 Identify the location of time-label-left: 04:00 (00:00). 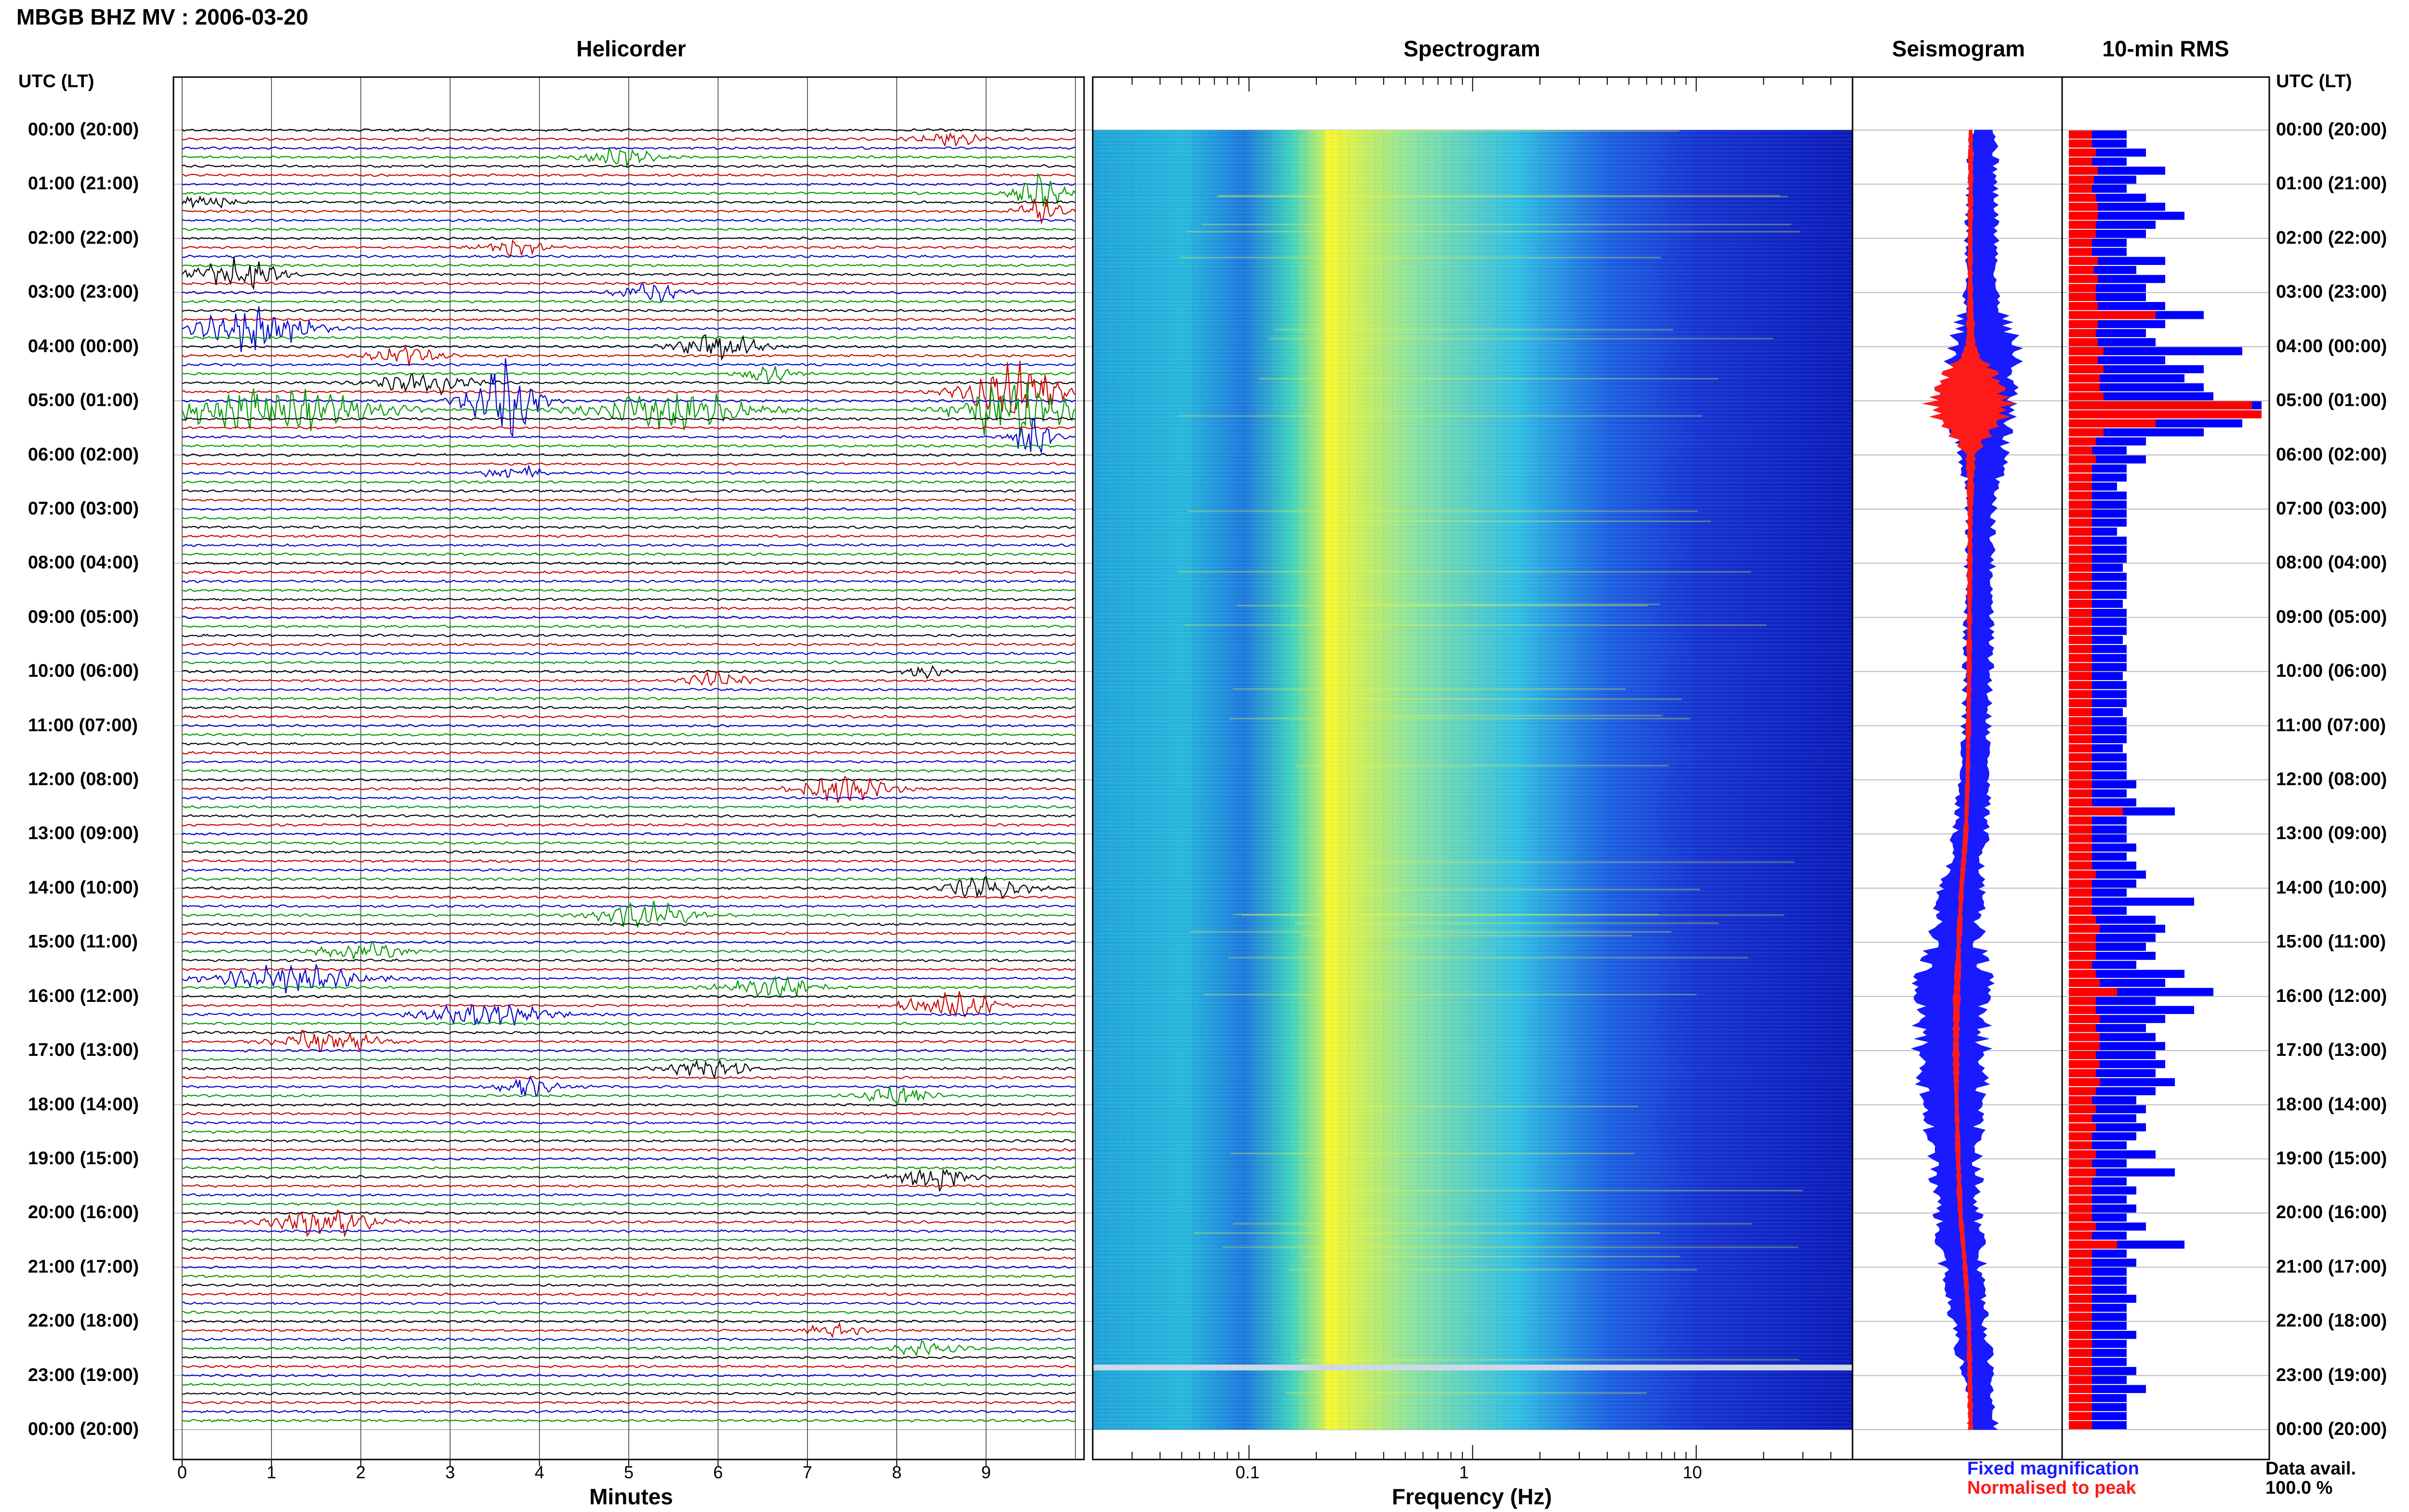
(83, 346).